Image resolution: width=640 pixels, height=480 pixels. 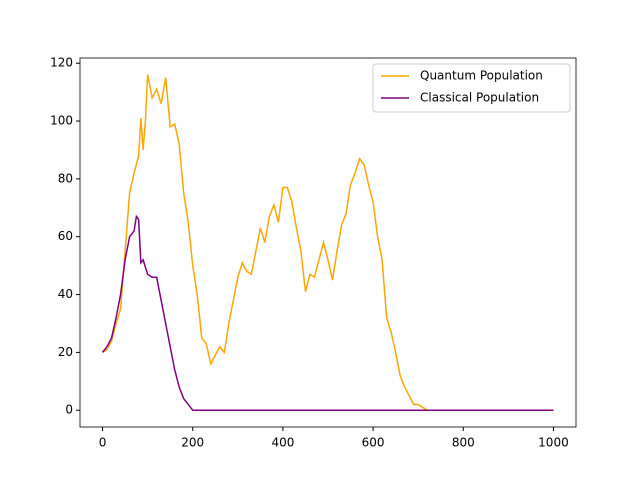 What do you see at coordinates (61, 121) in the screenshot?
I see `y-tick-label: 100` at bounding box center [61, 121].